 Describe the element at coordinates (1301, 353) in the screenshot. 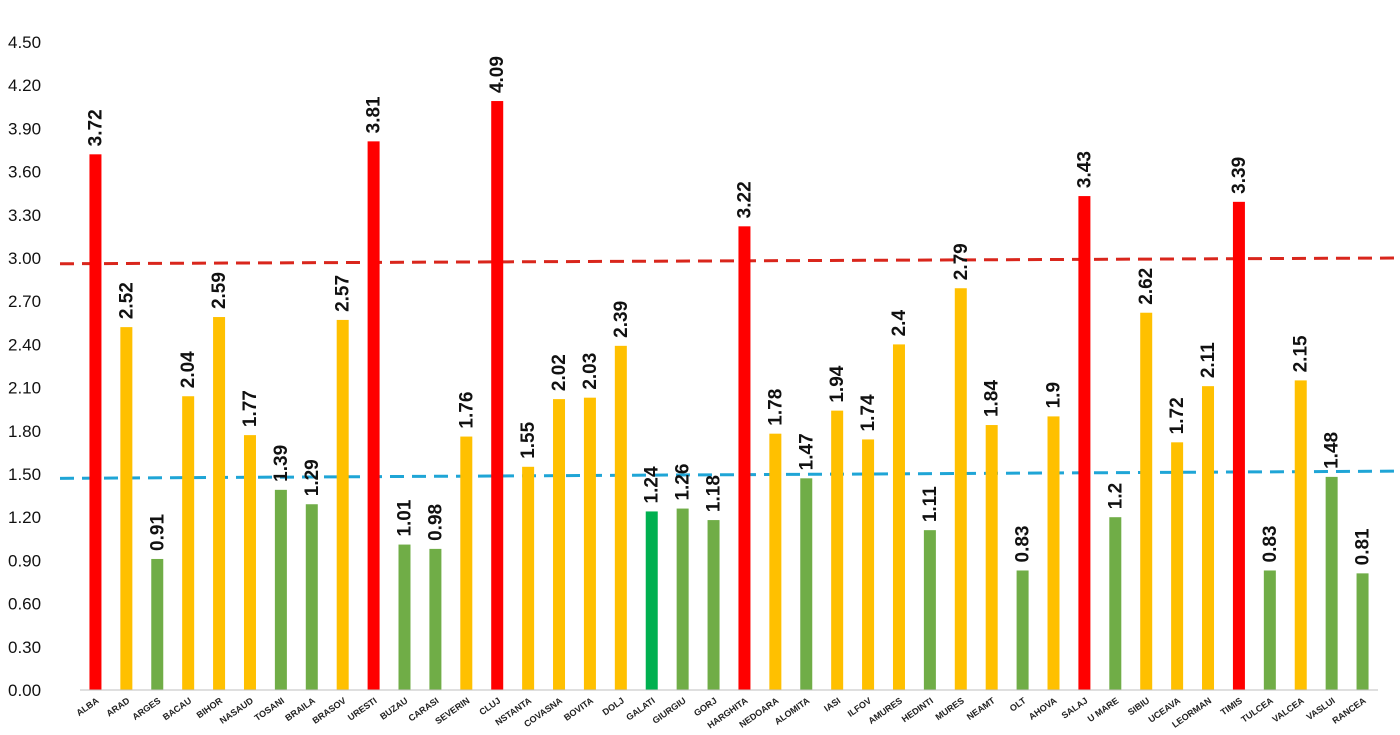

I see `data-label: 2.15` at that location.